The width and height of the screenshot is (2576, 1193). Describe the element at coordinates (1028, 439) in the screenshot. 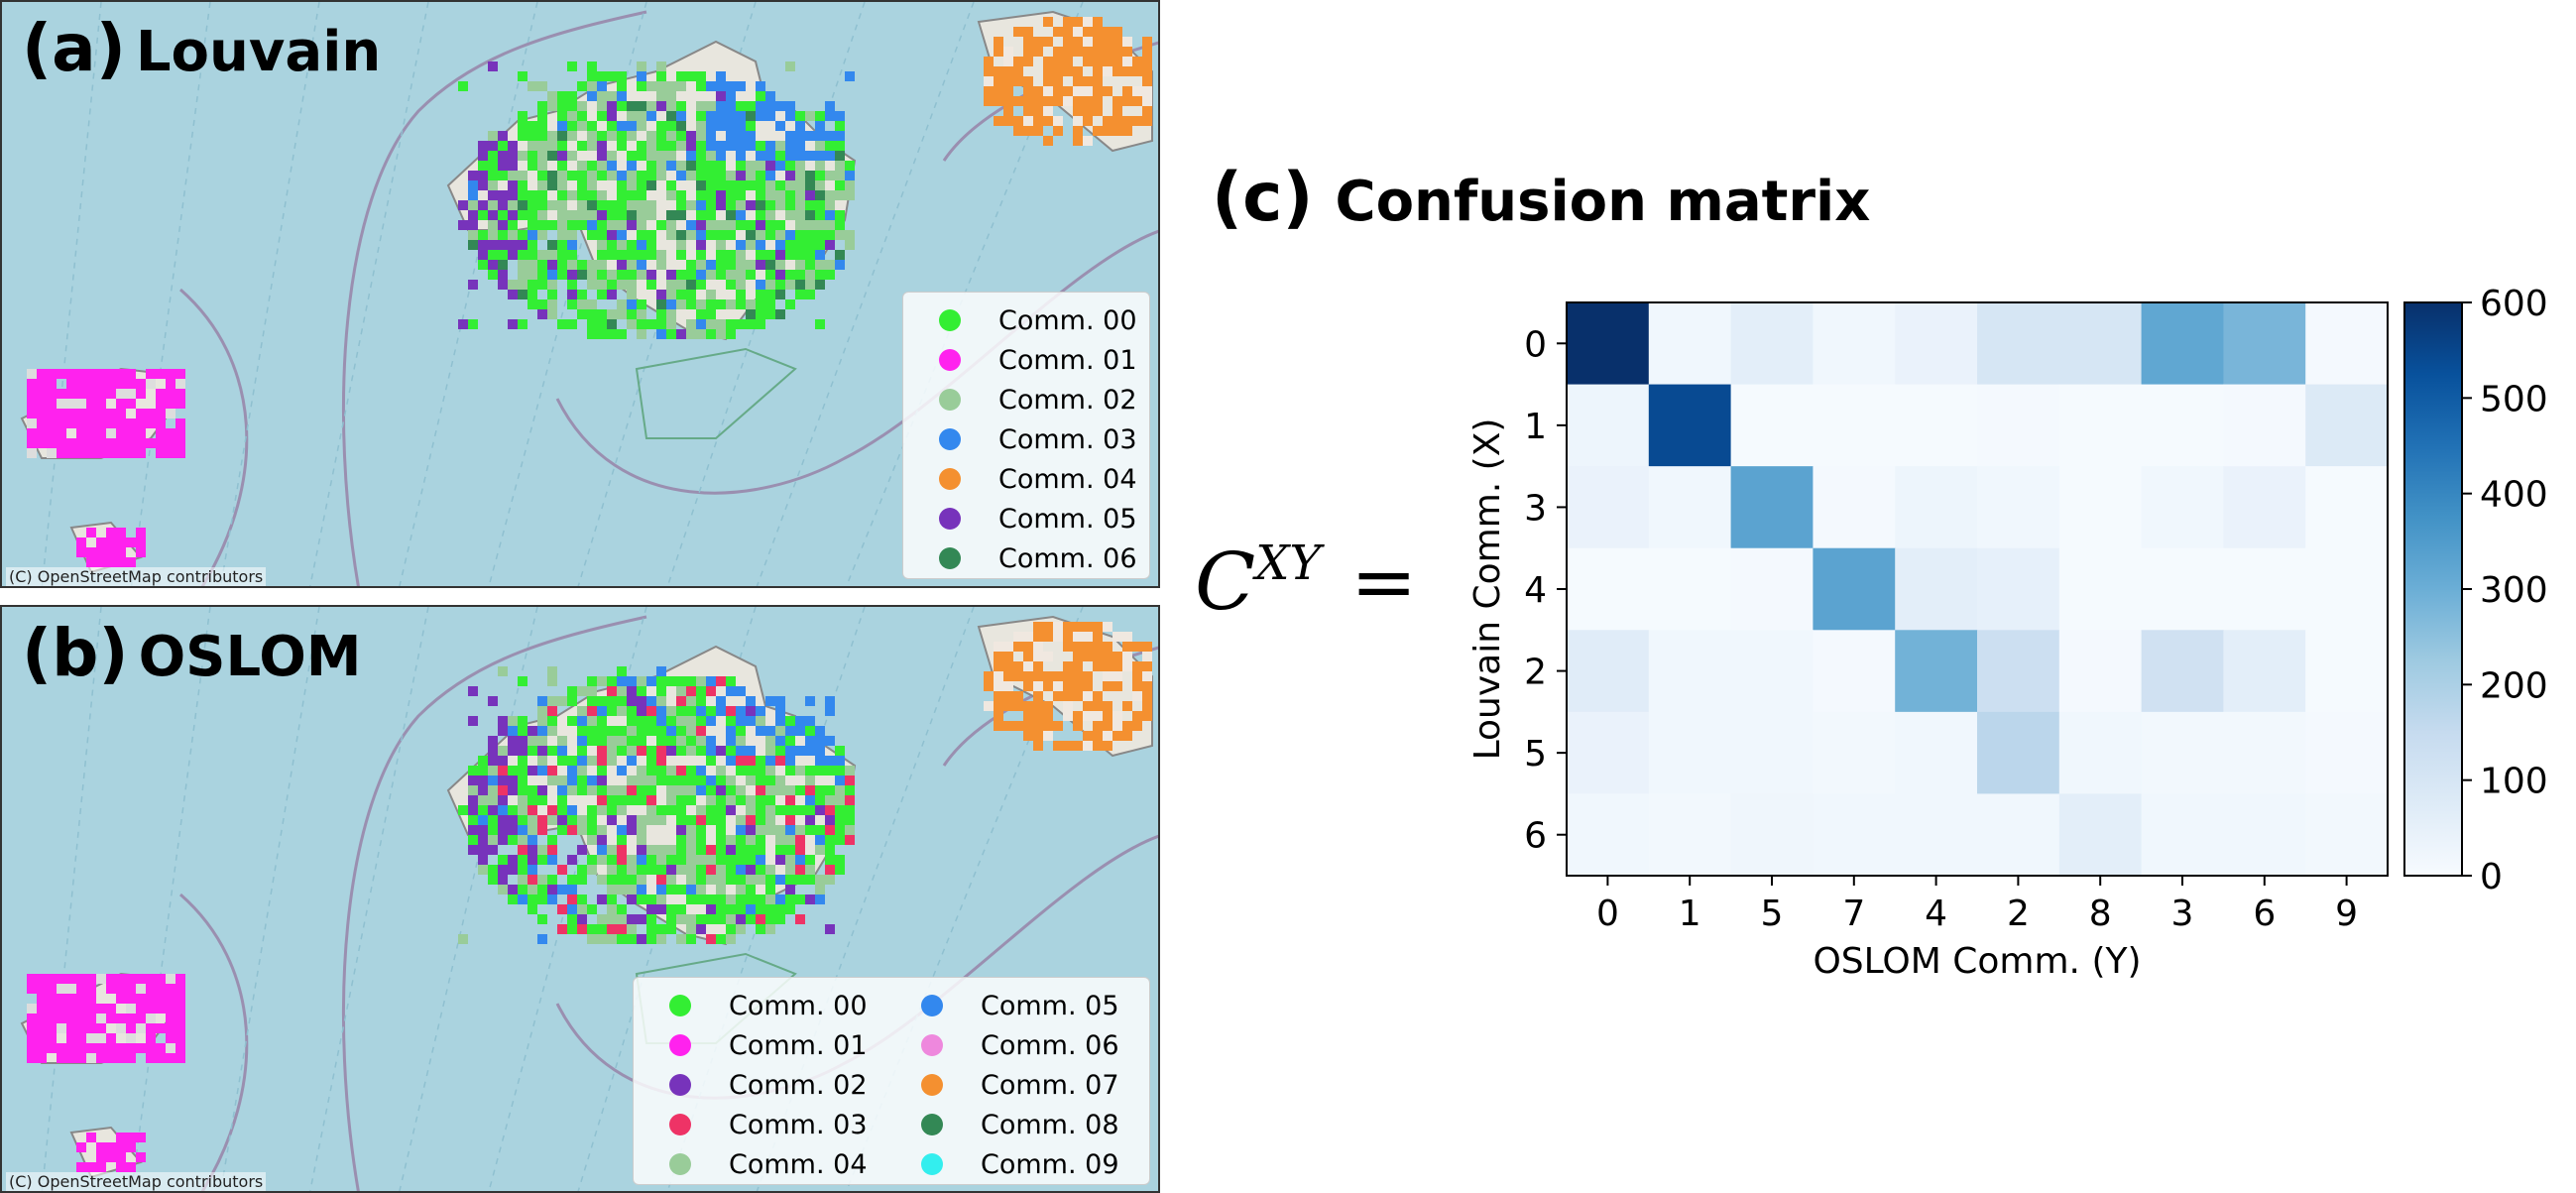

I see `legend-item: Comm. 03` at that location.